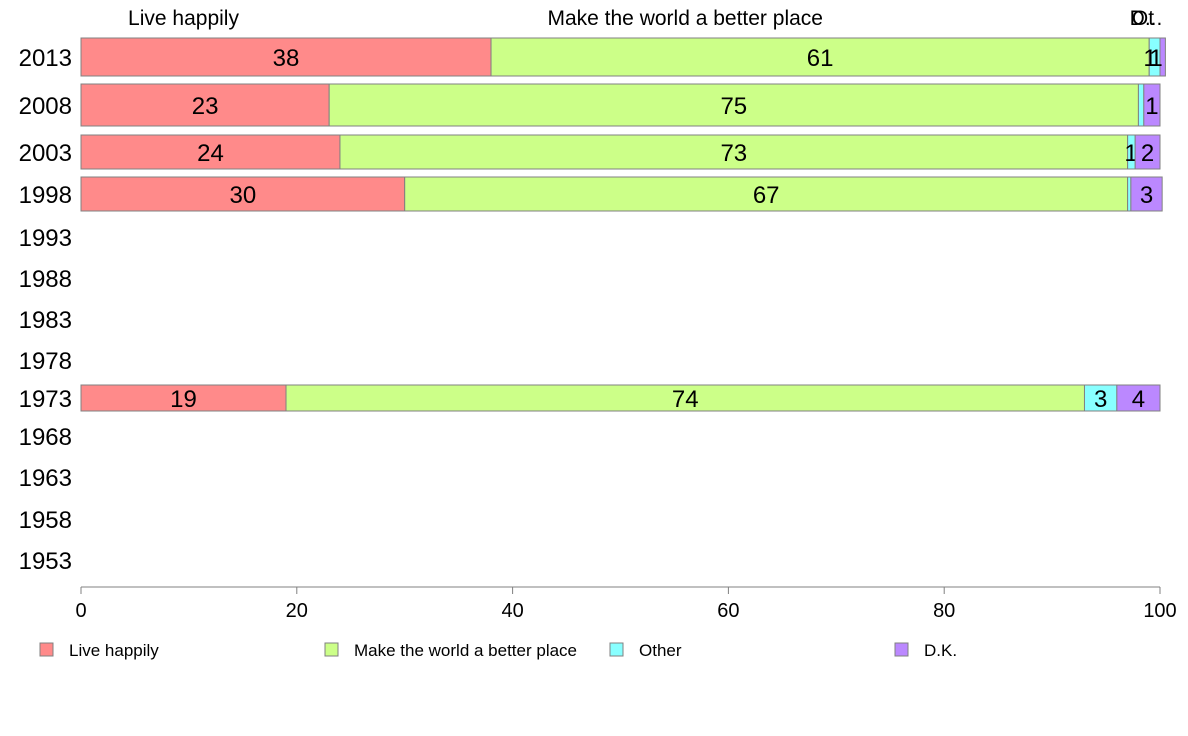  I want to click on data-label-1973-0: 19, so click(183, 399).